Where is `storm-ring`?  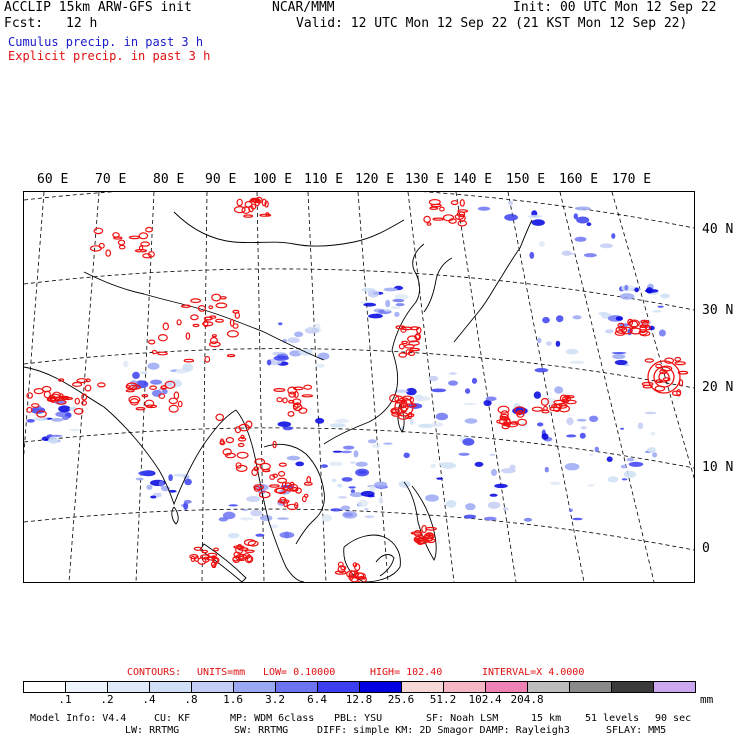 storm-ring is located at coordinates (664, 377).